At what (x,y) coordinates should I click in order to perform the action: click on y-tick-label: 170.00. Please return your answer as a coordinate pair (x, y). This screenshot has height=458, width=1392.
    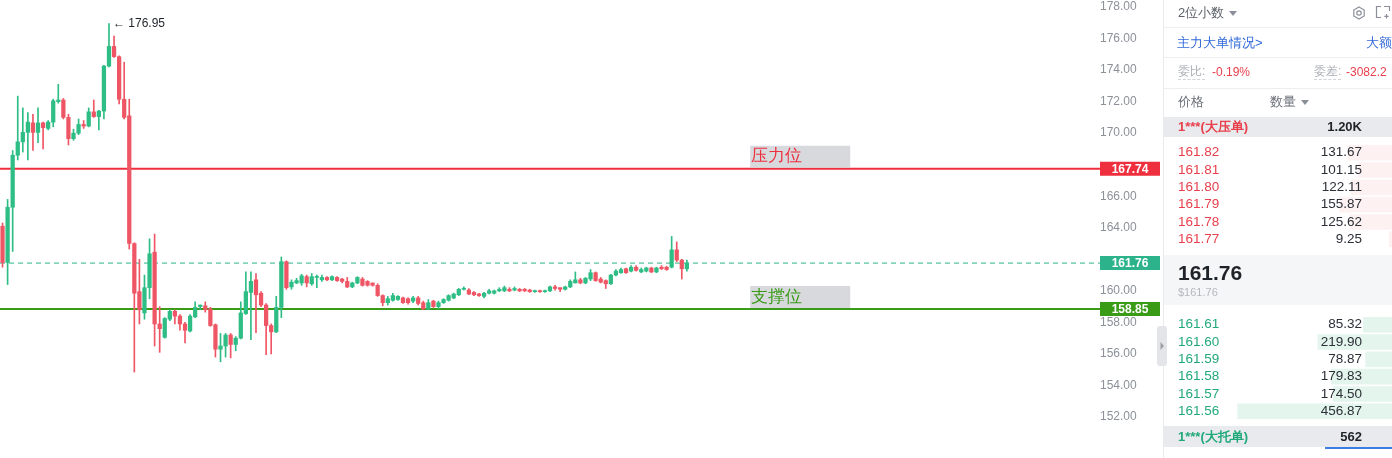
    Looking at the image, I should click on (1119, 132).